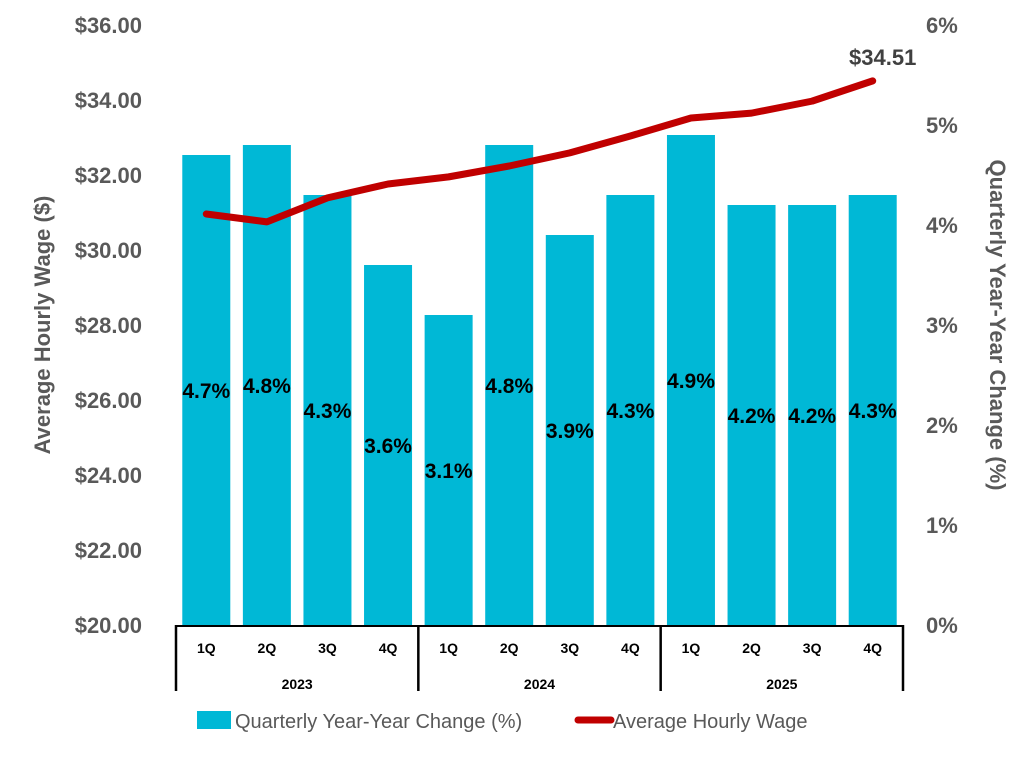 The width and height of the screenshot is (1024, 759). What do you see at coordinates (539, 658) in the screenshot?
I see `x-axis: 1Q 2Q 3Q 4Q 1Q 2Q 3Q 4Q 1Q 2Q 3Q 4Q 2023 2024 2025` at bounding box center [539, 658].